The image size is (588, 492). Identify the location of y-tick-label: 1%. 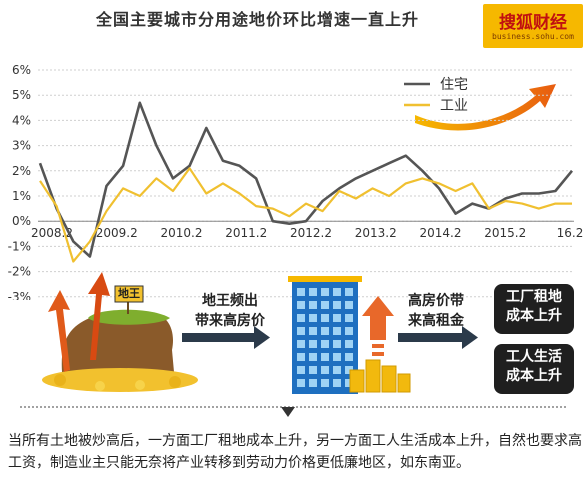
(21, 196).